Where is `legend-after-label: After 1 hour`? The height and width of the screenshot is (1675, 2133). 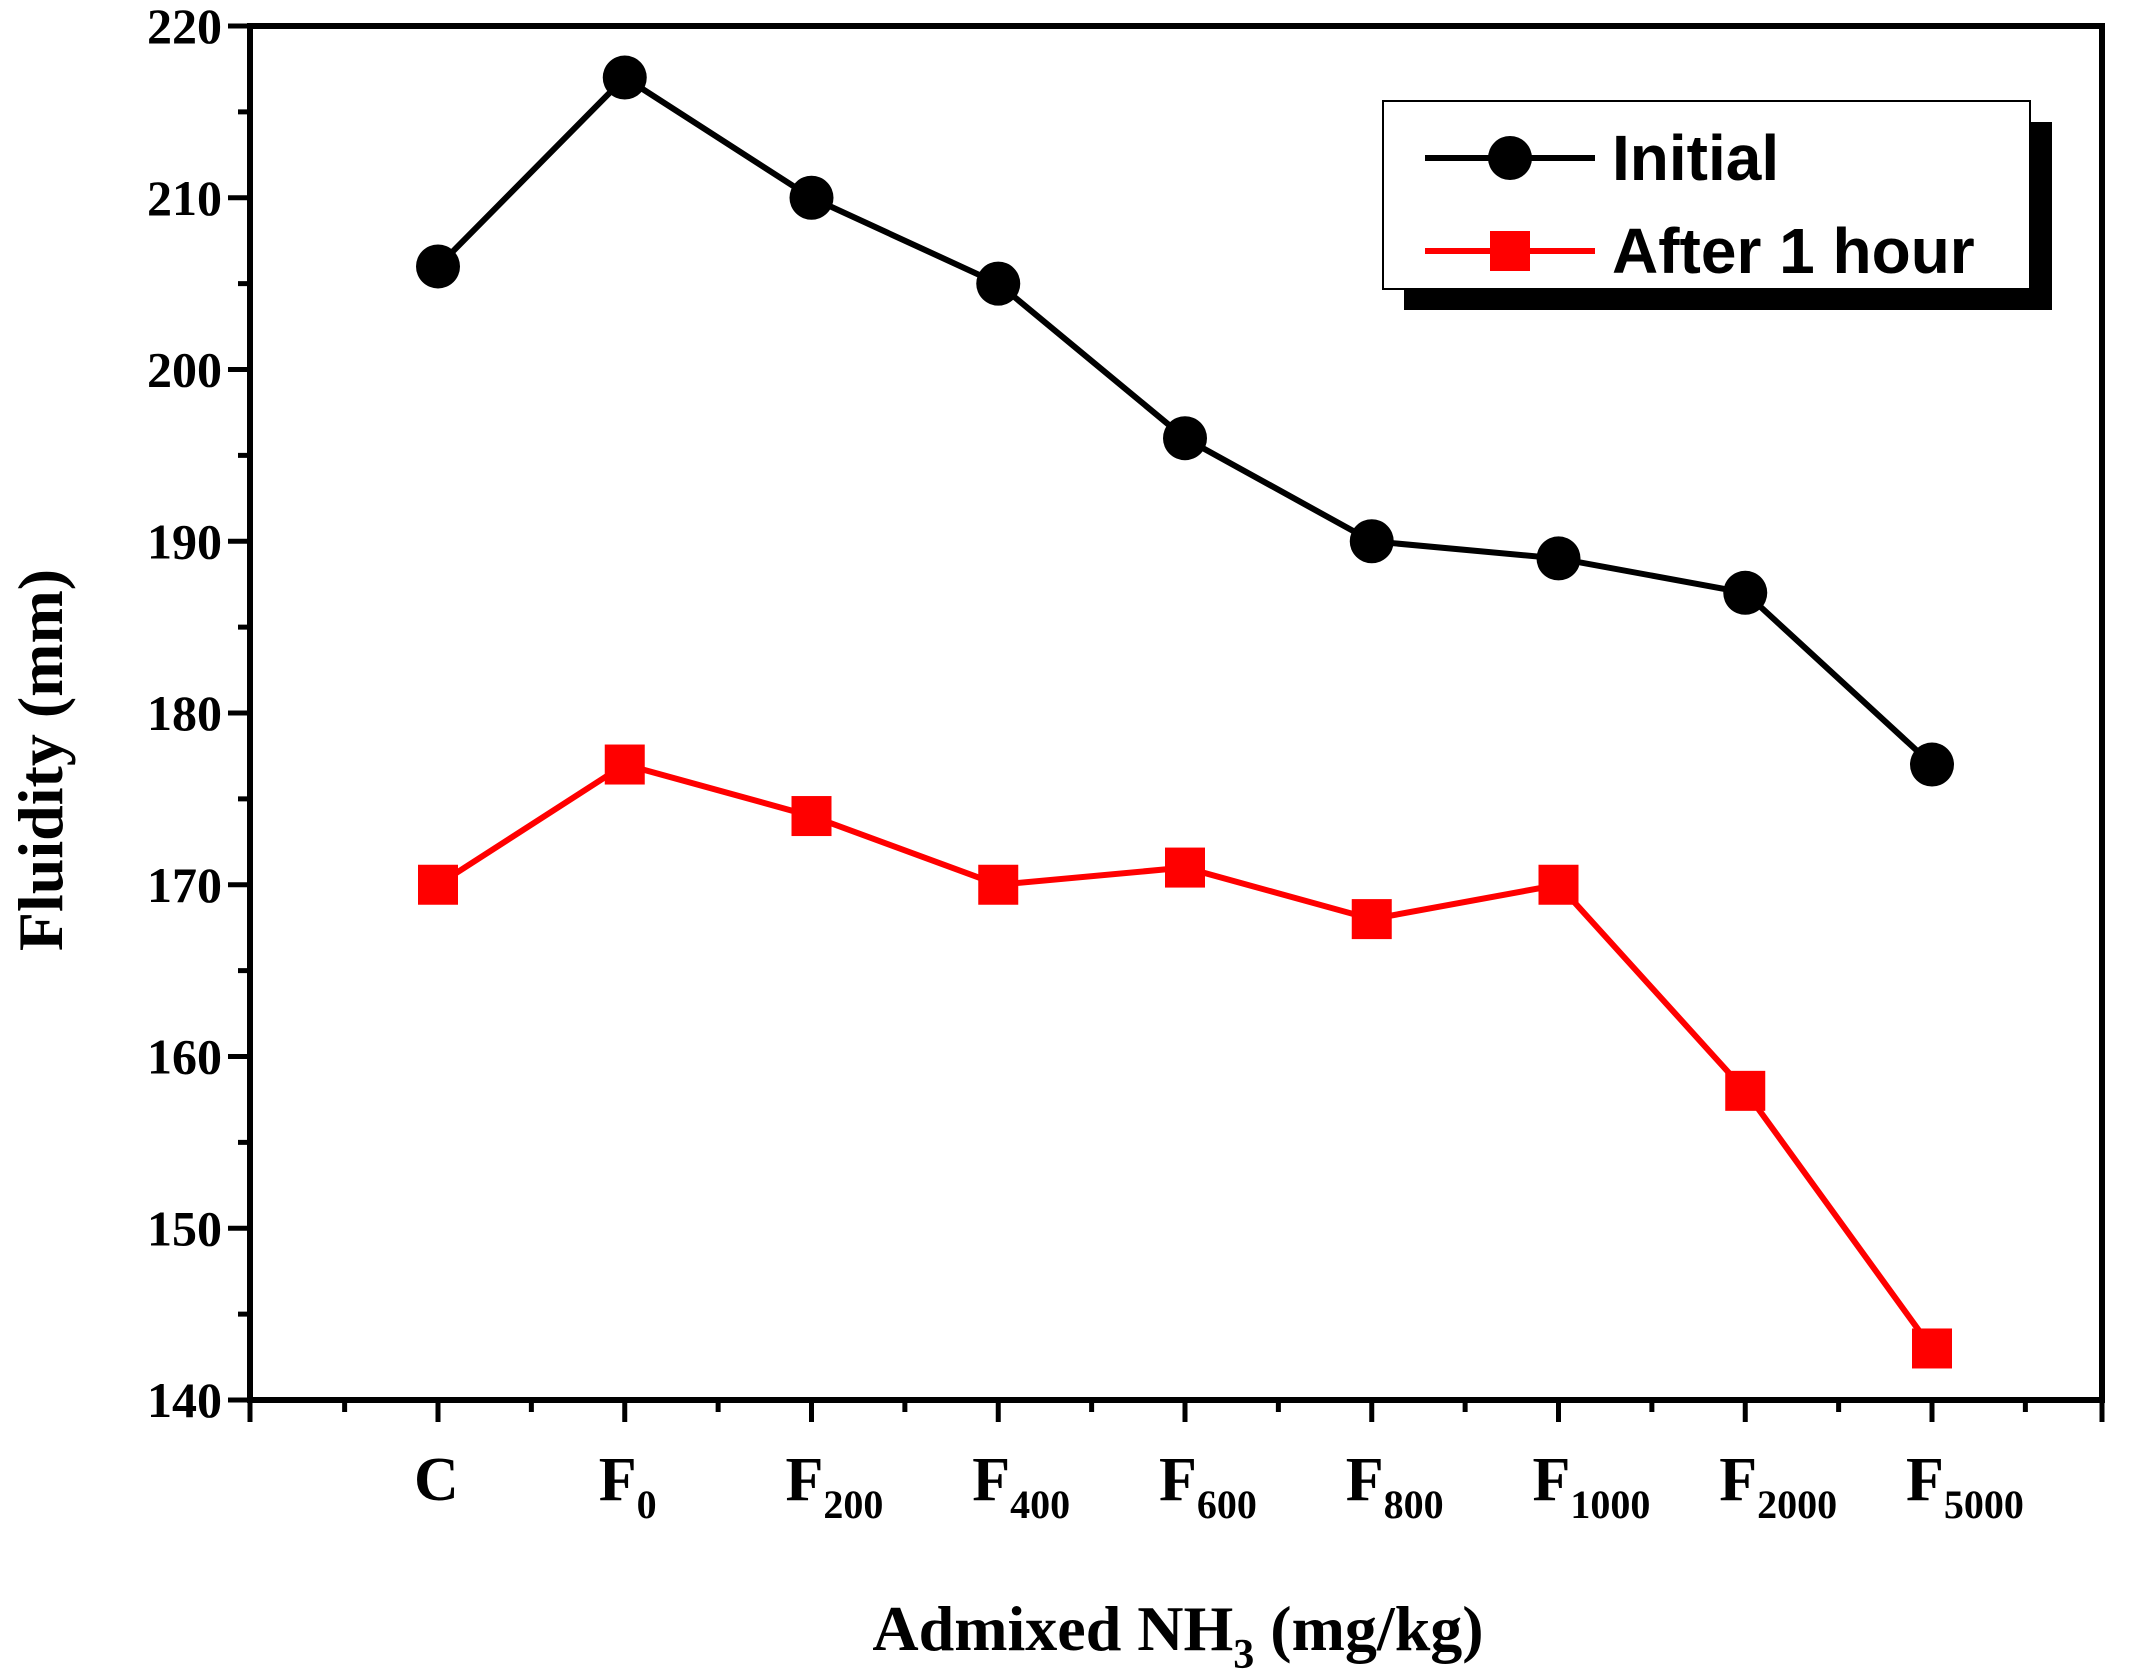 legend-after-label: After 1 hour is located at coordinates (1793, 251).